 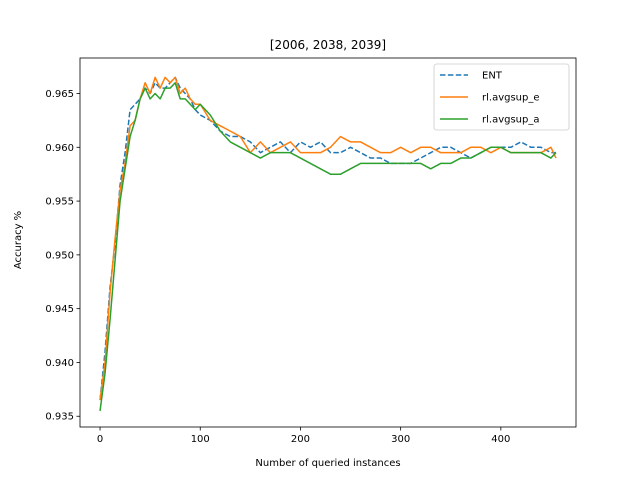 I want to click on y-tick-label: 0.955, so click(x=59, y=202).